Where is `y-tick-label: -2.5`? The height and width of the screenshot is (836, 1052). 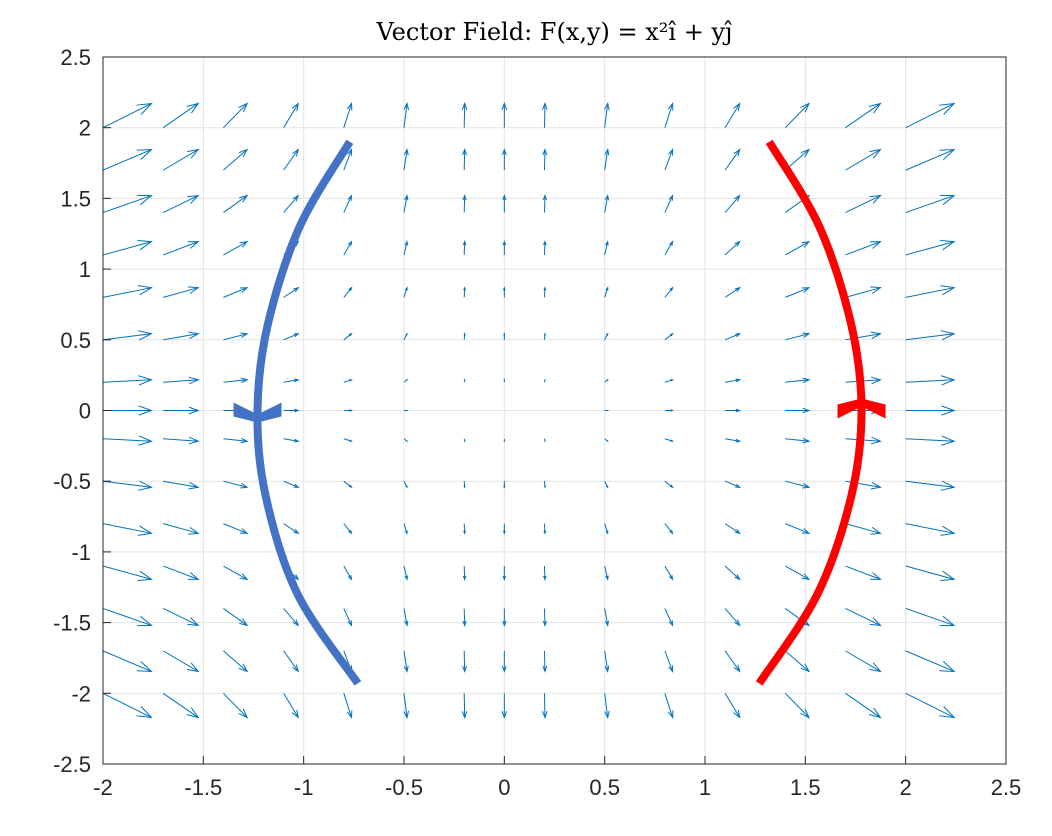 y-tick-label: -2.5 is located at coordinates (72, 764).